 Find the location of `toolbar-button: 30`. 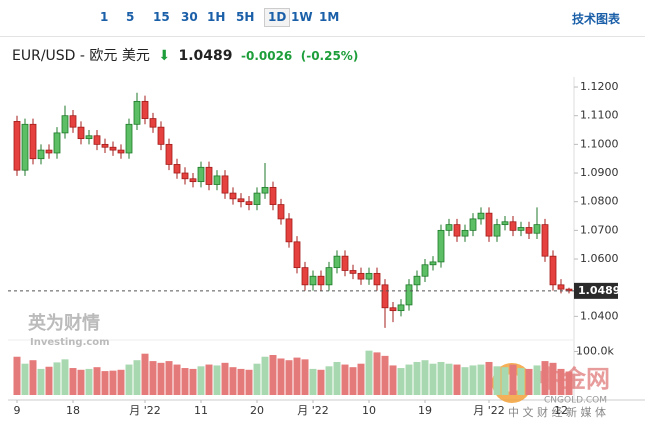

toolbar-button: 30 is located at coordinates (189, 17).